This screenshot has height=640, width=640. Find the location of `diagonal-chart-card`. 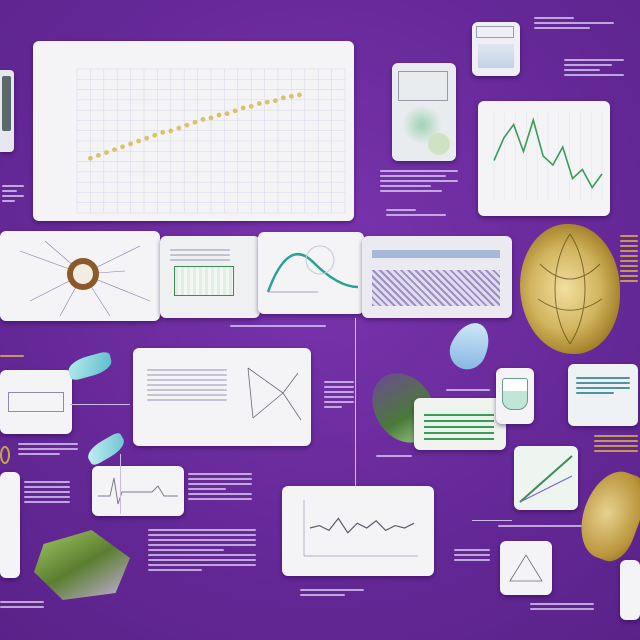

diagonal-chart-card is located at coordinates (546, 478).